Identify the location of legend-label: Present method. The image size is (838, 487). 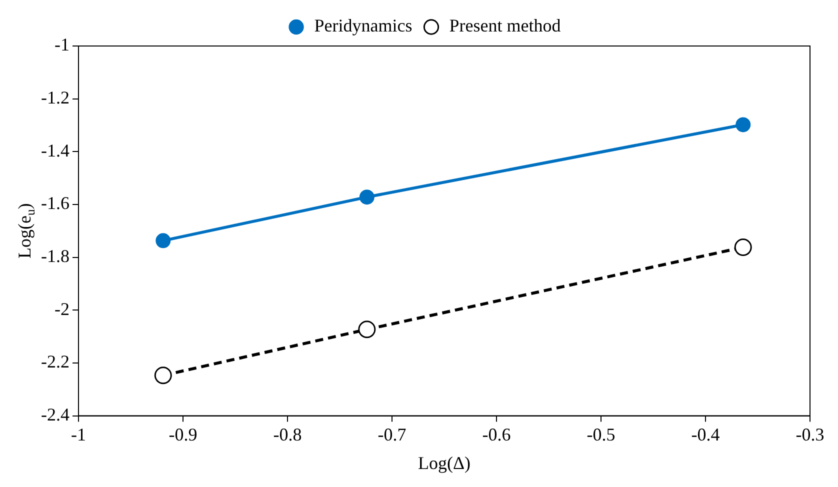
(505, 26).